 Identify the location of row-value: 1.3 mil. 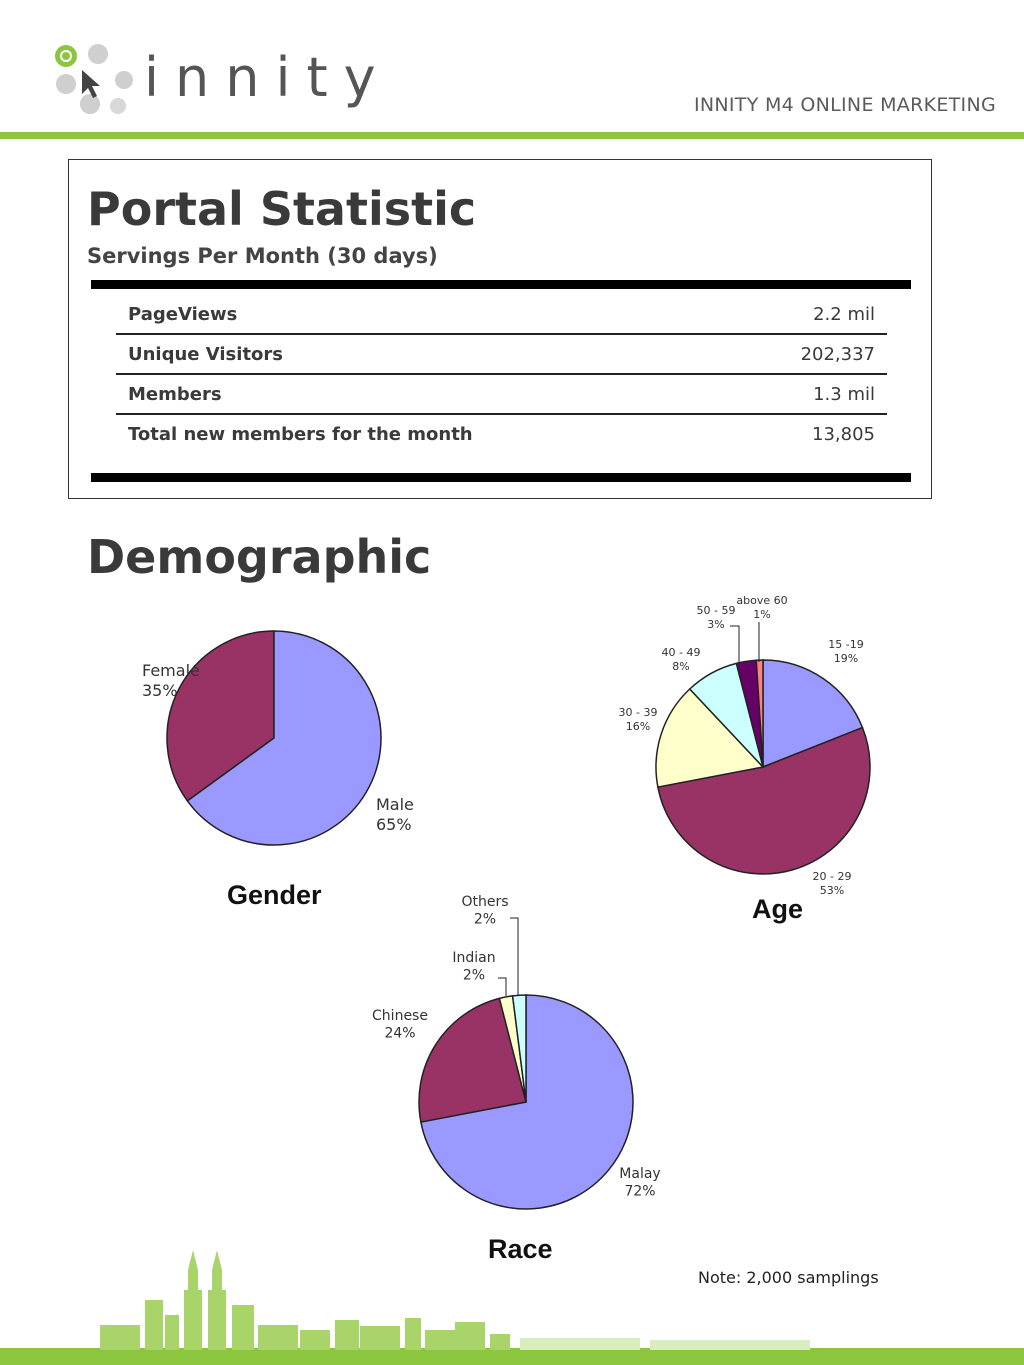
(805, 394).